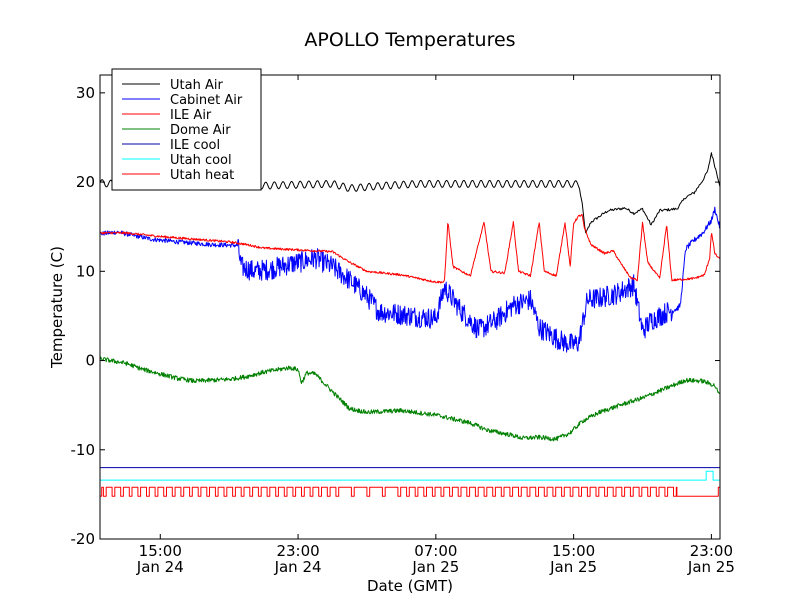  I want to click on legend-label: ILE Air, so click(191, 115).